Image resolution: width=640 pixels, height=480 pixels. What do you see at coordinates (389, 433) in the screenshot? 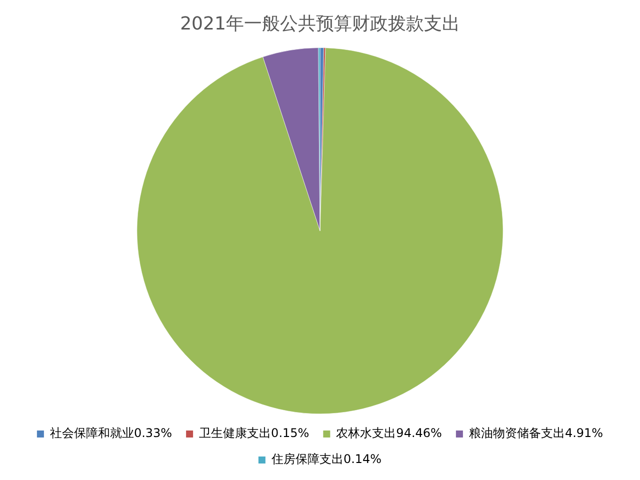
I see `legend-label: 农林水支出94.46%` at bounding box center [389, 433].